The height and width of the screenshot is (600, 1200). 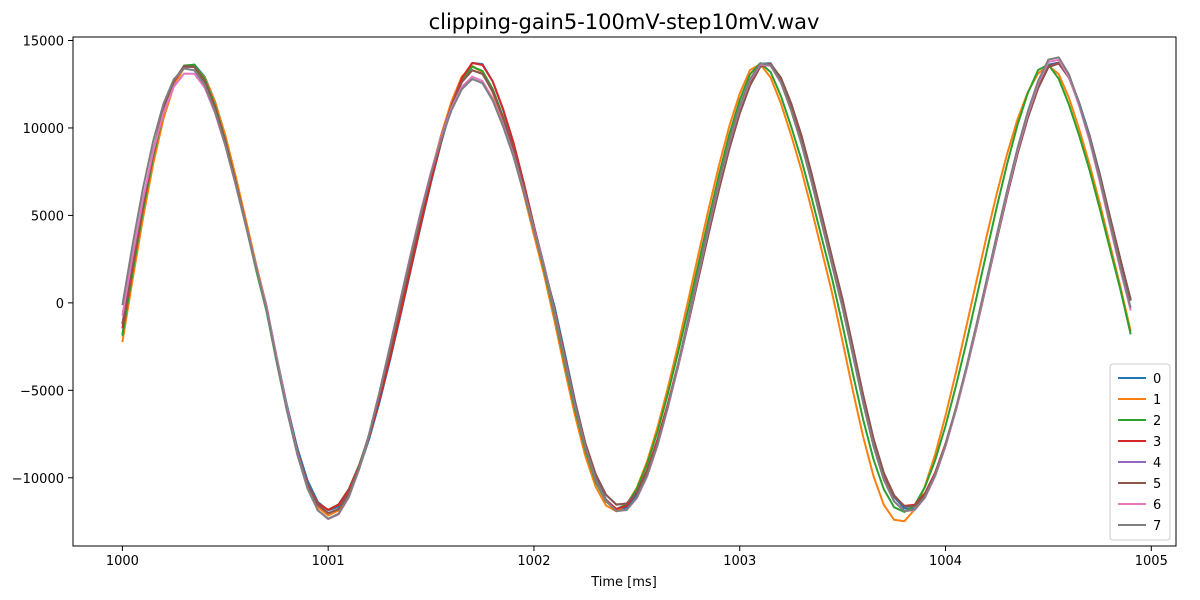 What do you see at coordinates (1157, 505) in the screenshot?
I see `legend-label-6: 6` at bounding box center [1157, 505].